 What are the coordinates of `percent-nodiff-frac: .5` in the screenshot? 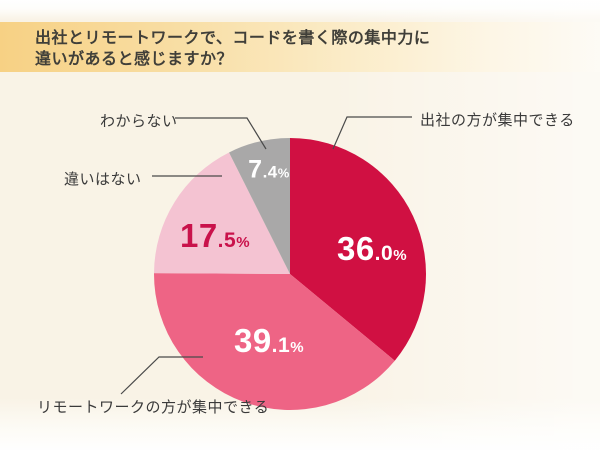 It's located at (227, 240).